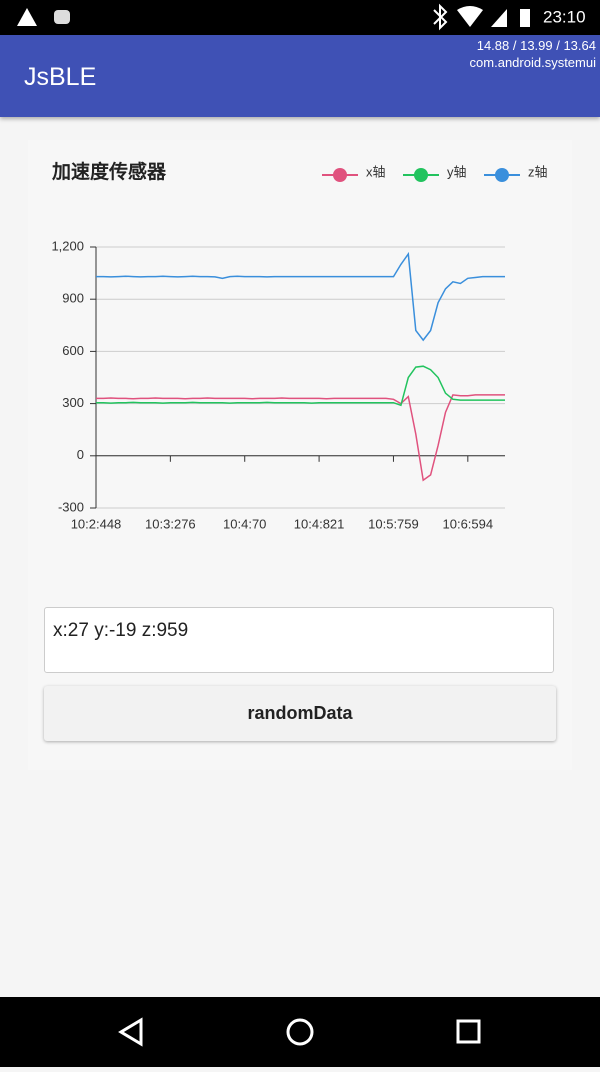 The height and width of the screenshot is (1072, 600). What do you see at coordinates (109, 171) in the screenshot?
I see `chart-title: 加速度传感器` at bounding box center [109, 171].